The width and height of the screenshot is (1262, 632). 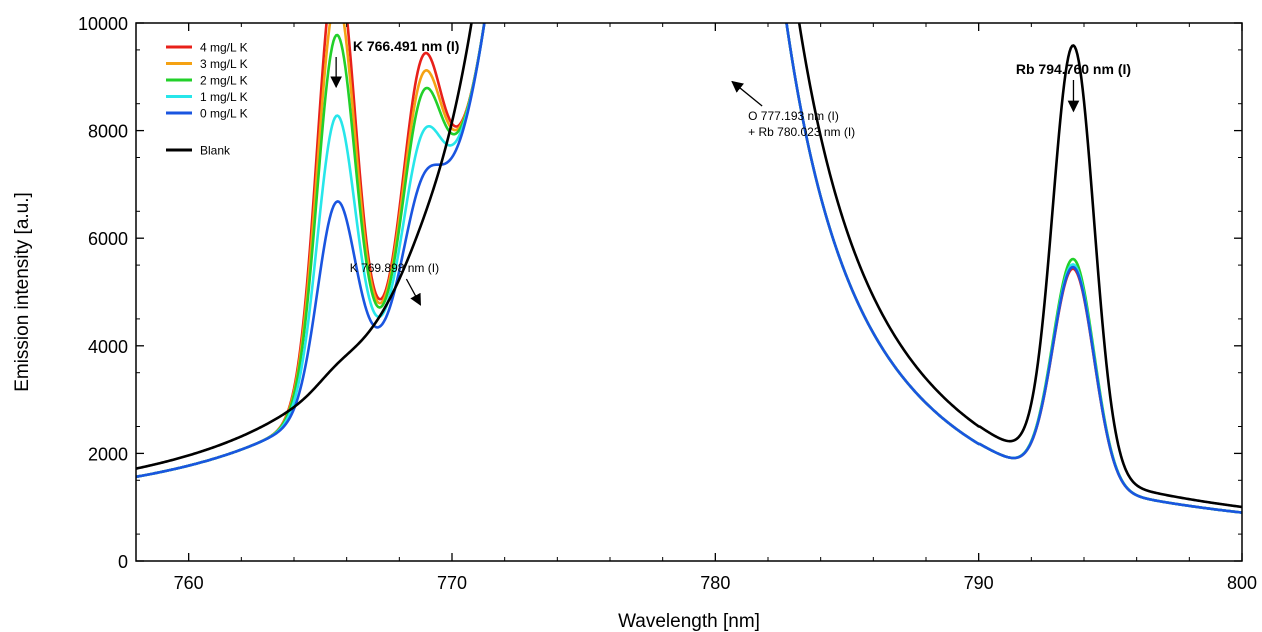 What do you see at coordinates (123, 562) in the screenshot?
I see `y-tick-label: 0` at bounding box center [123, 562].